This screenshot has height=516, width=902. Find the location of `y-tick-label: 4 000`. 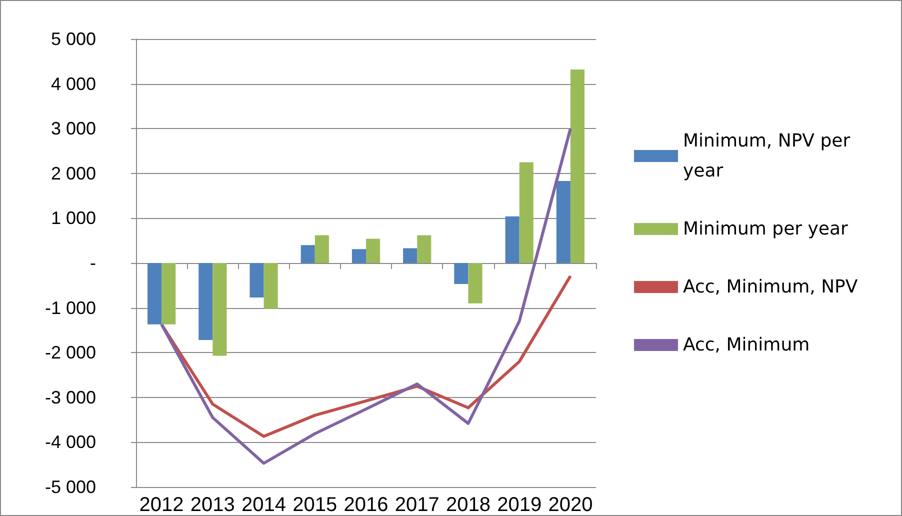

y-tick-label: 4 000 is located at coordinates (73, 84).